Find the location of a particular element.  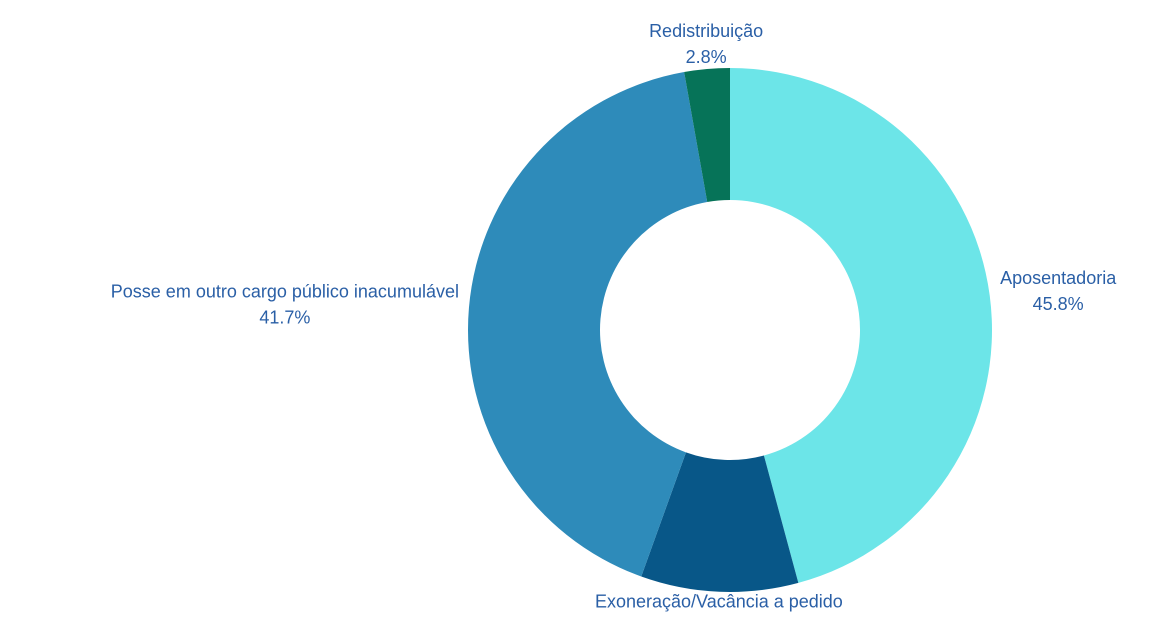

slice-label: Redistribuição is located at coordinates (706, 31).